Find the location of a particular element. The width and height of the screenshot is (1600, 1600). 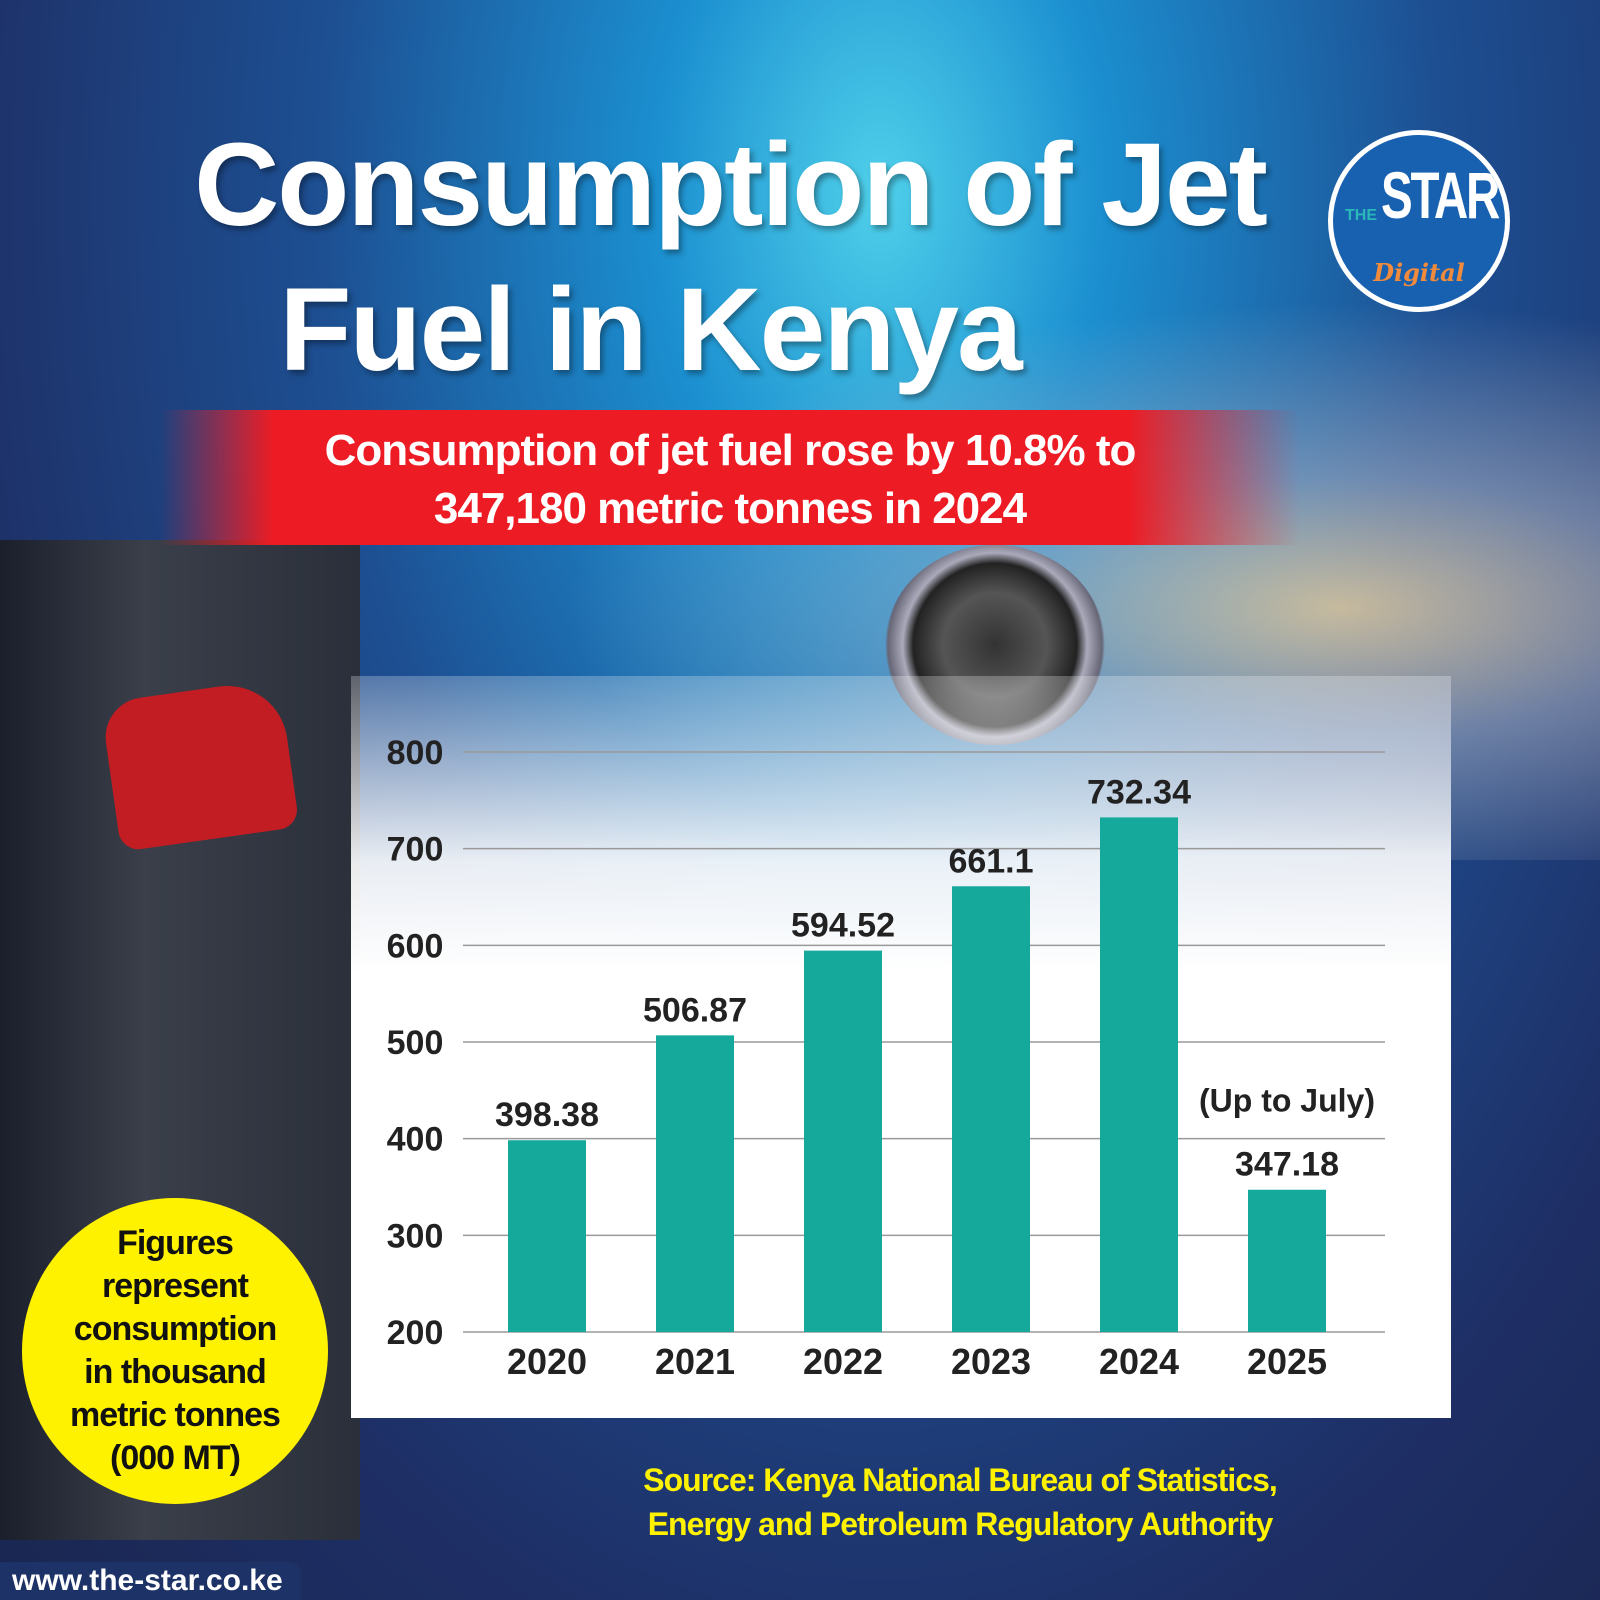

y-tick-label: 400 is located at coordinates (415, 1140).